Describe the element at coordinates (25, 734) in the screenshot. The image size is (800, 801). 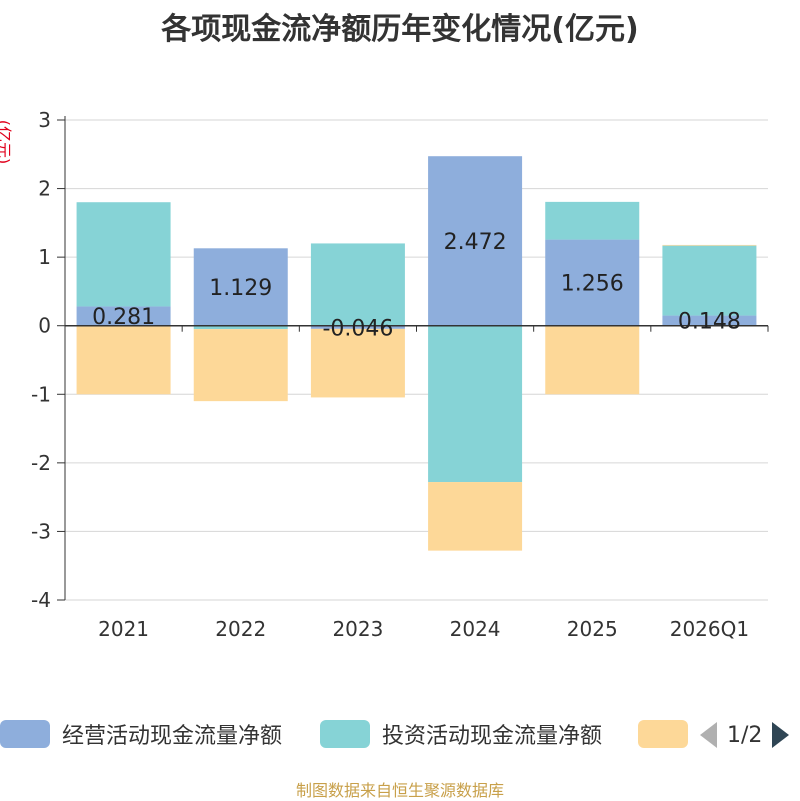
I see `legend-swatch-operating` at that location.